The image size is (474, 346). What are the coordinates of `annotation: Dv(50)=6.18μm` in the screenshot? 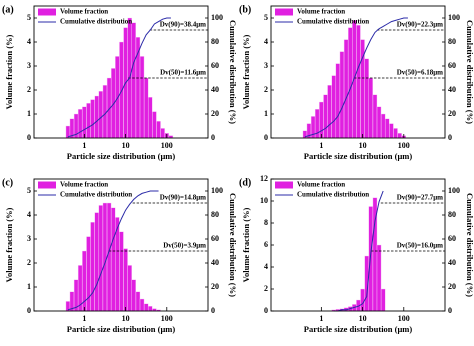 It's located at (420, 73).